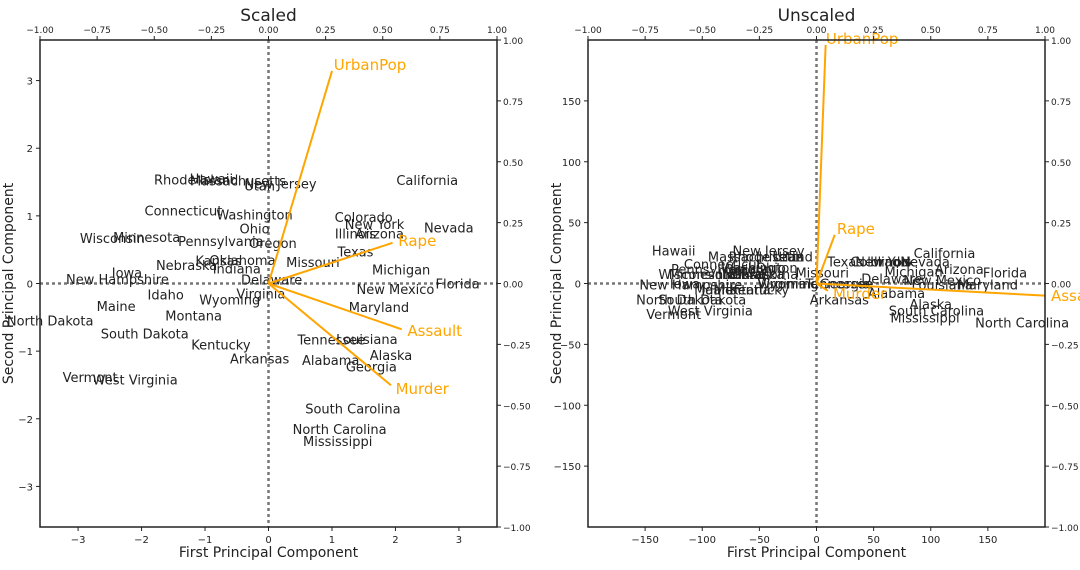  I want to click on top-tick-label: −0.75, so click(97, 31).